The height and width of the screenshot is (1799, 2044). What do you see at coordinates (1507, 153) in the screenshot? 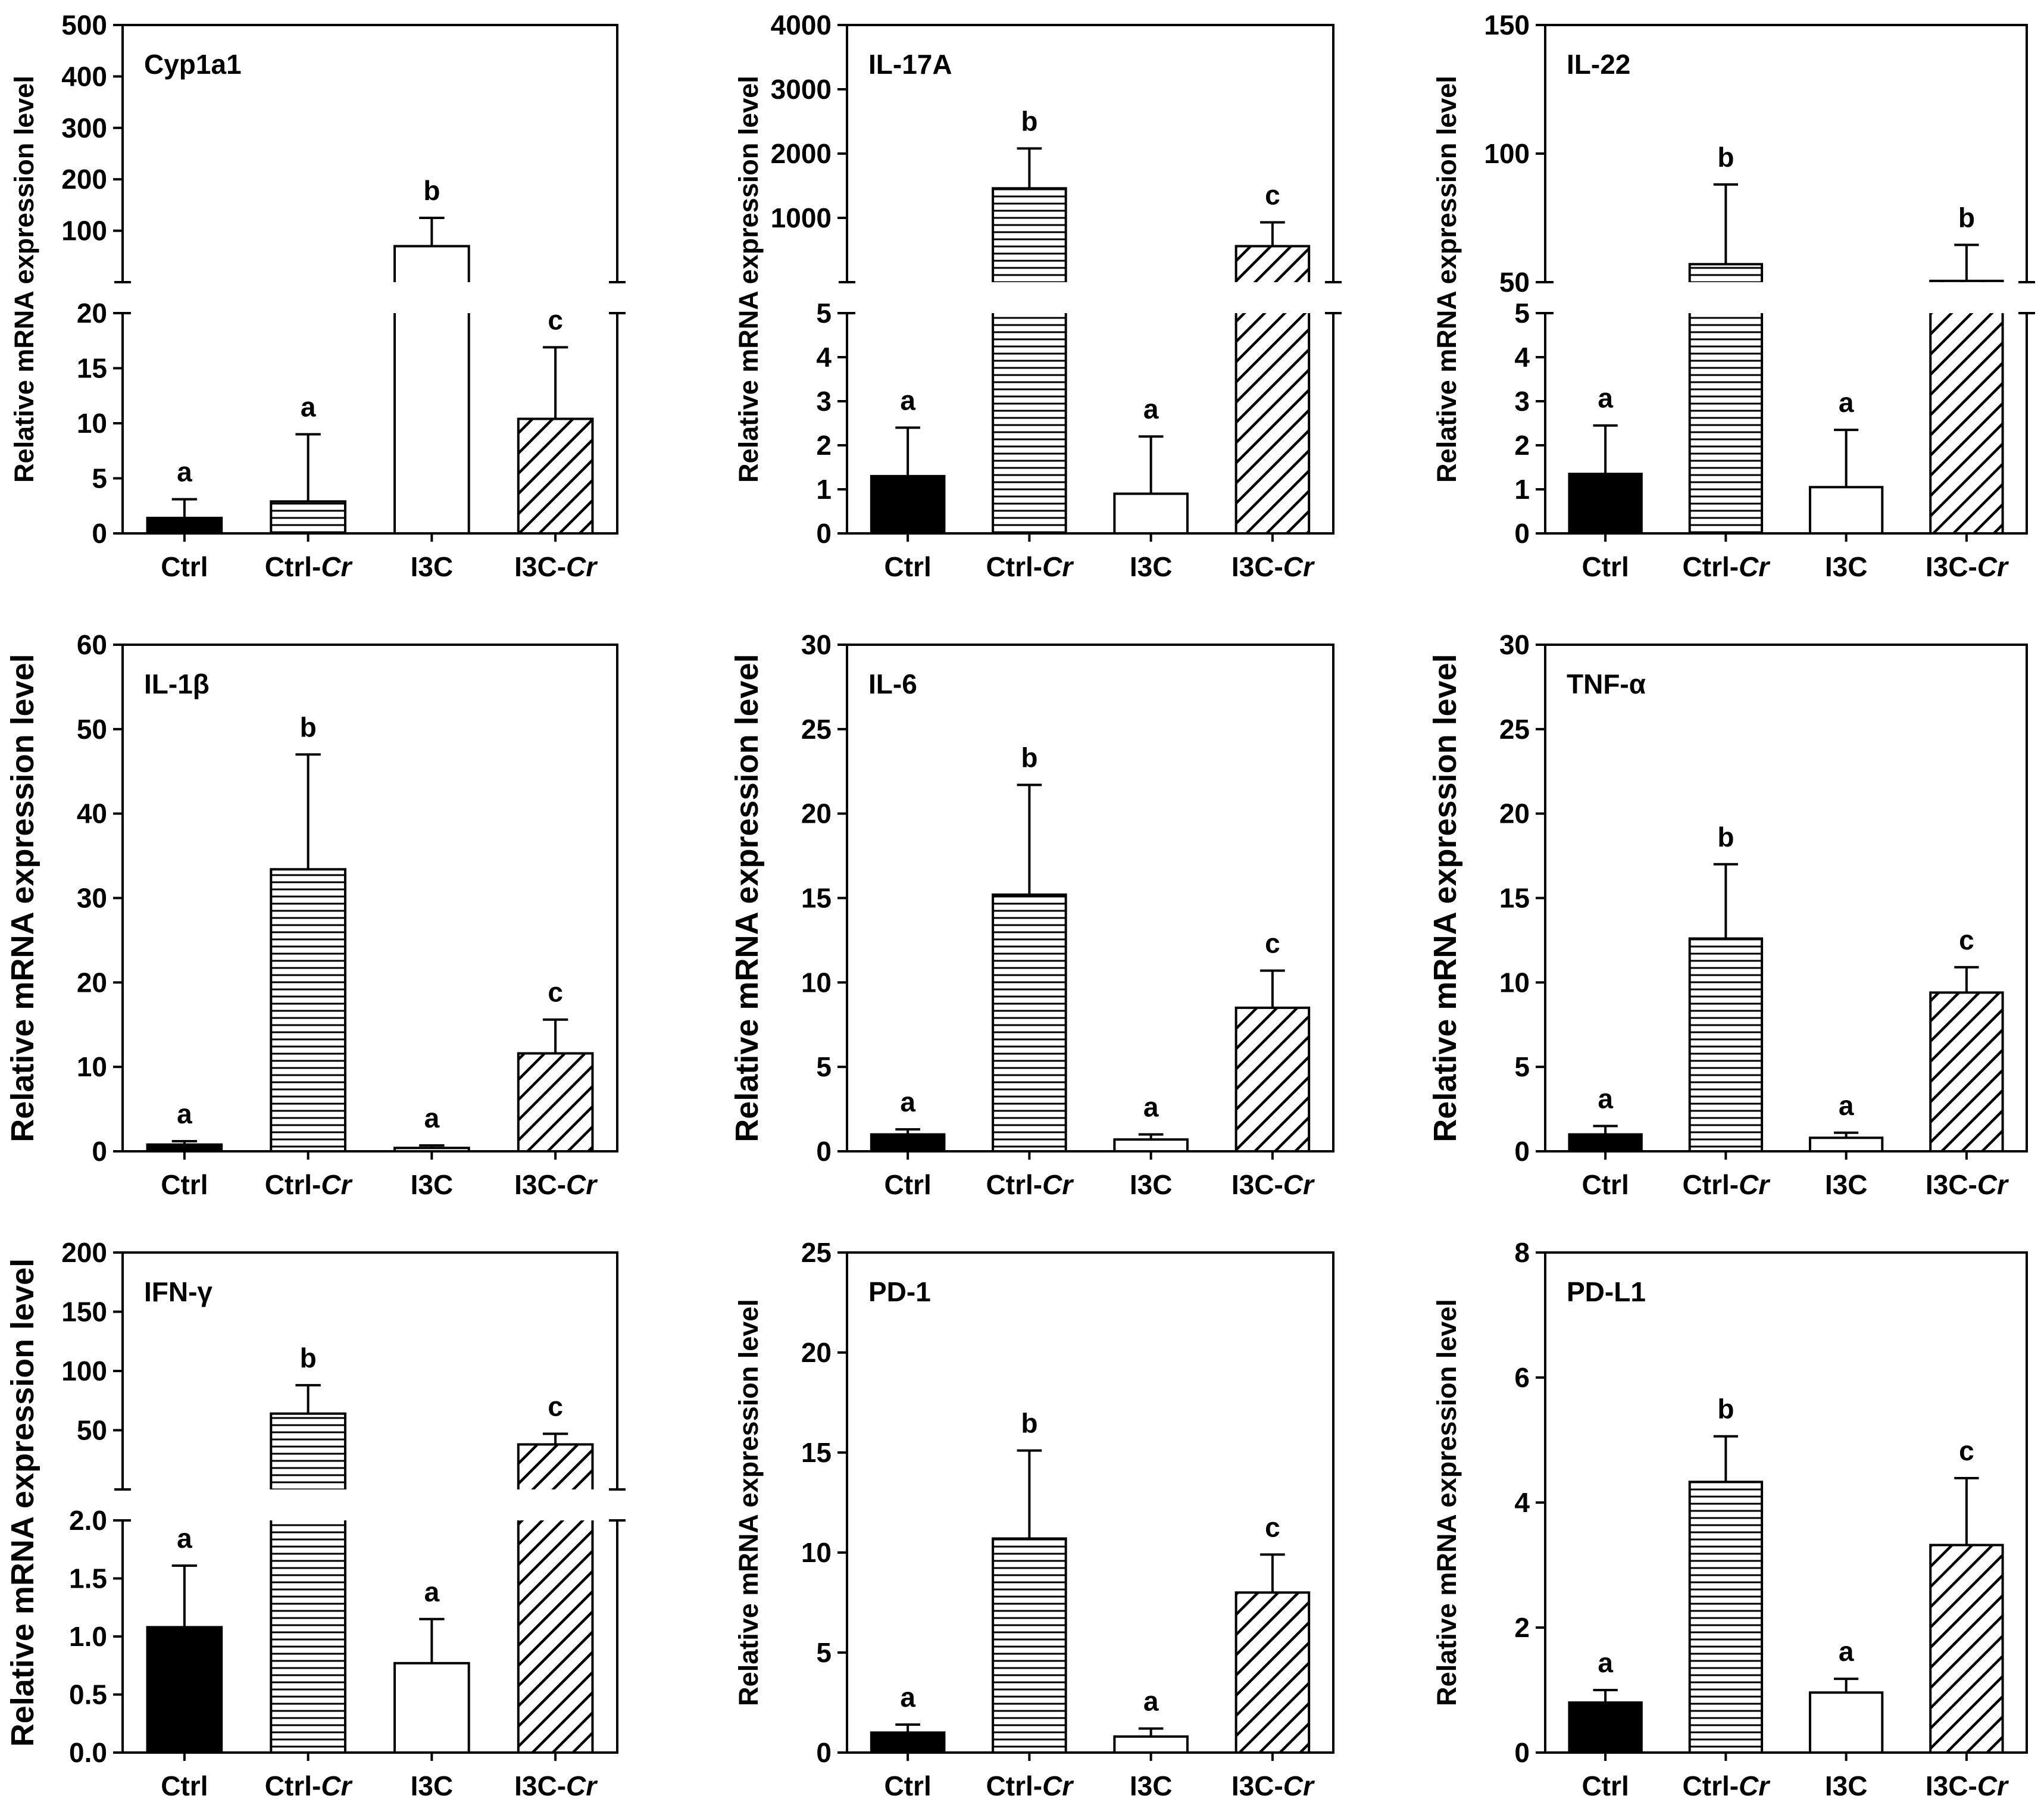
I see `y-tick-label: 100` at bounding box center [1507, 153].